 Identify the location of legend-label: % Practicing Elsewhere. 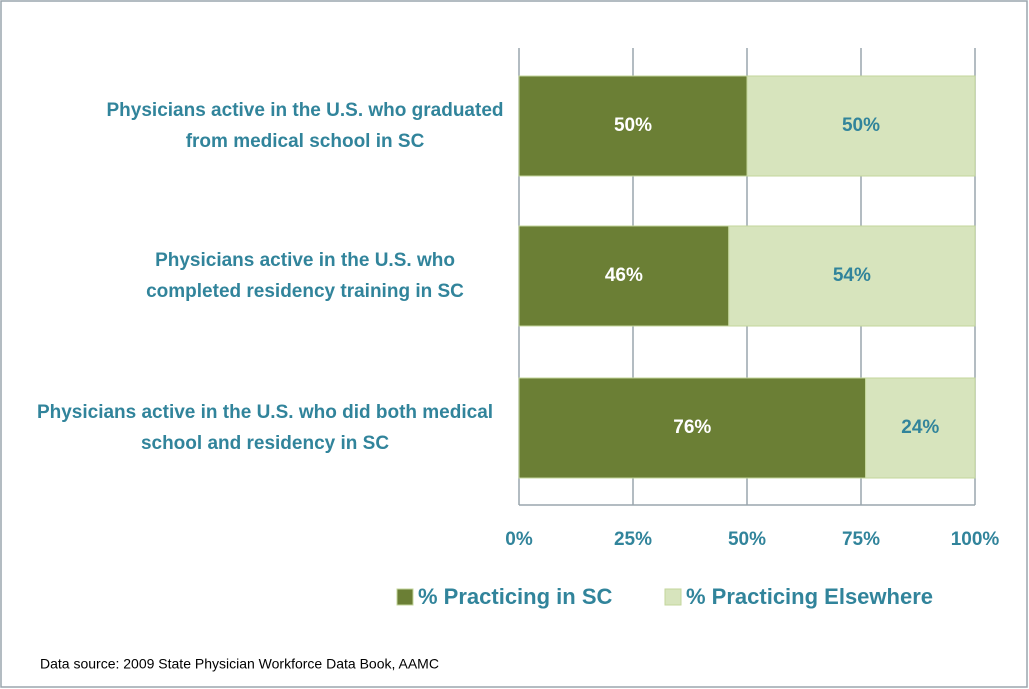
(809, 596).